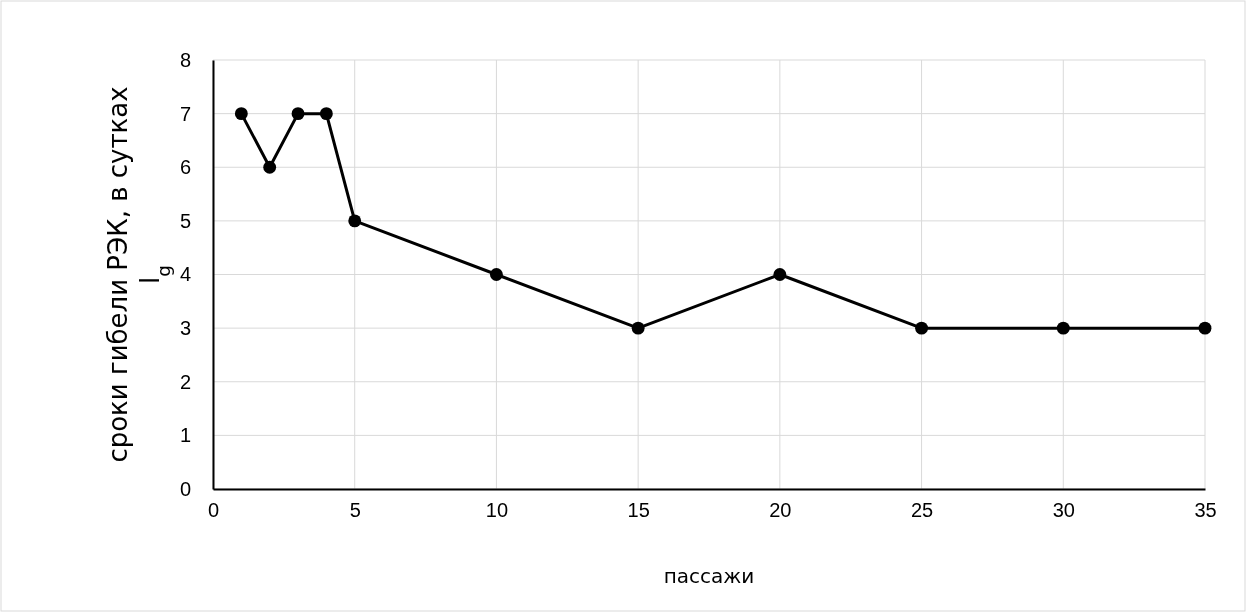  I want to click on x-tick-label: 35, so click(1205, 510).